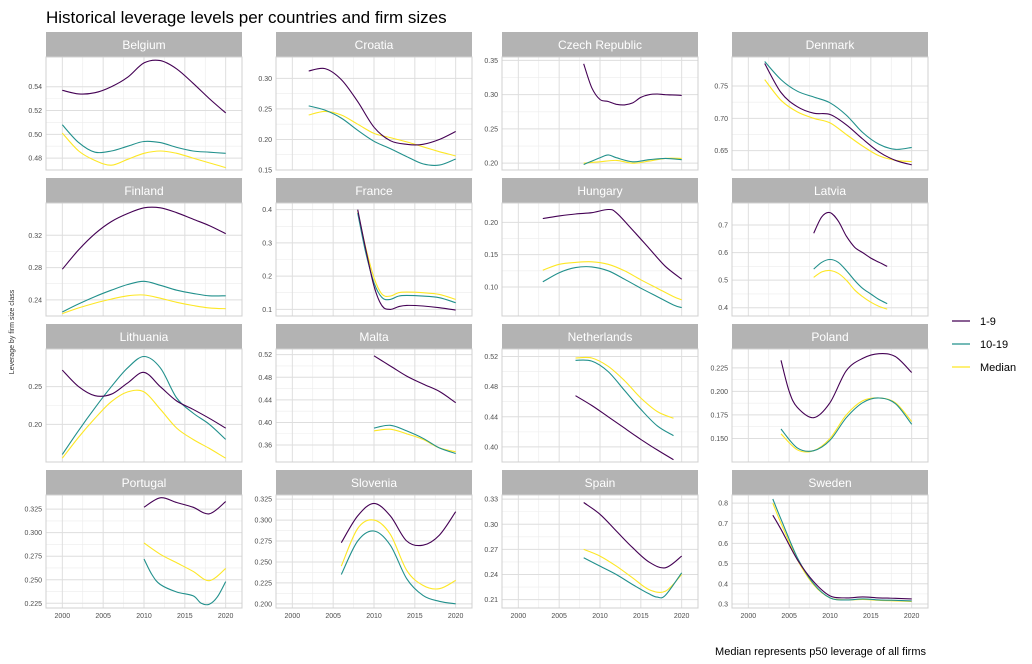 Image resolution: width=1032 pixels, height=664 pixels. What do you see at coordinates (491, 575) in the screenshot?
I see `y-tick-label: 0.24` at bounding box center [491, 575].